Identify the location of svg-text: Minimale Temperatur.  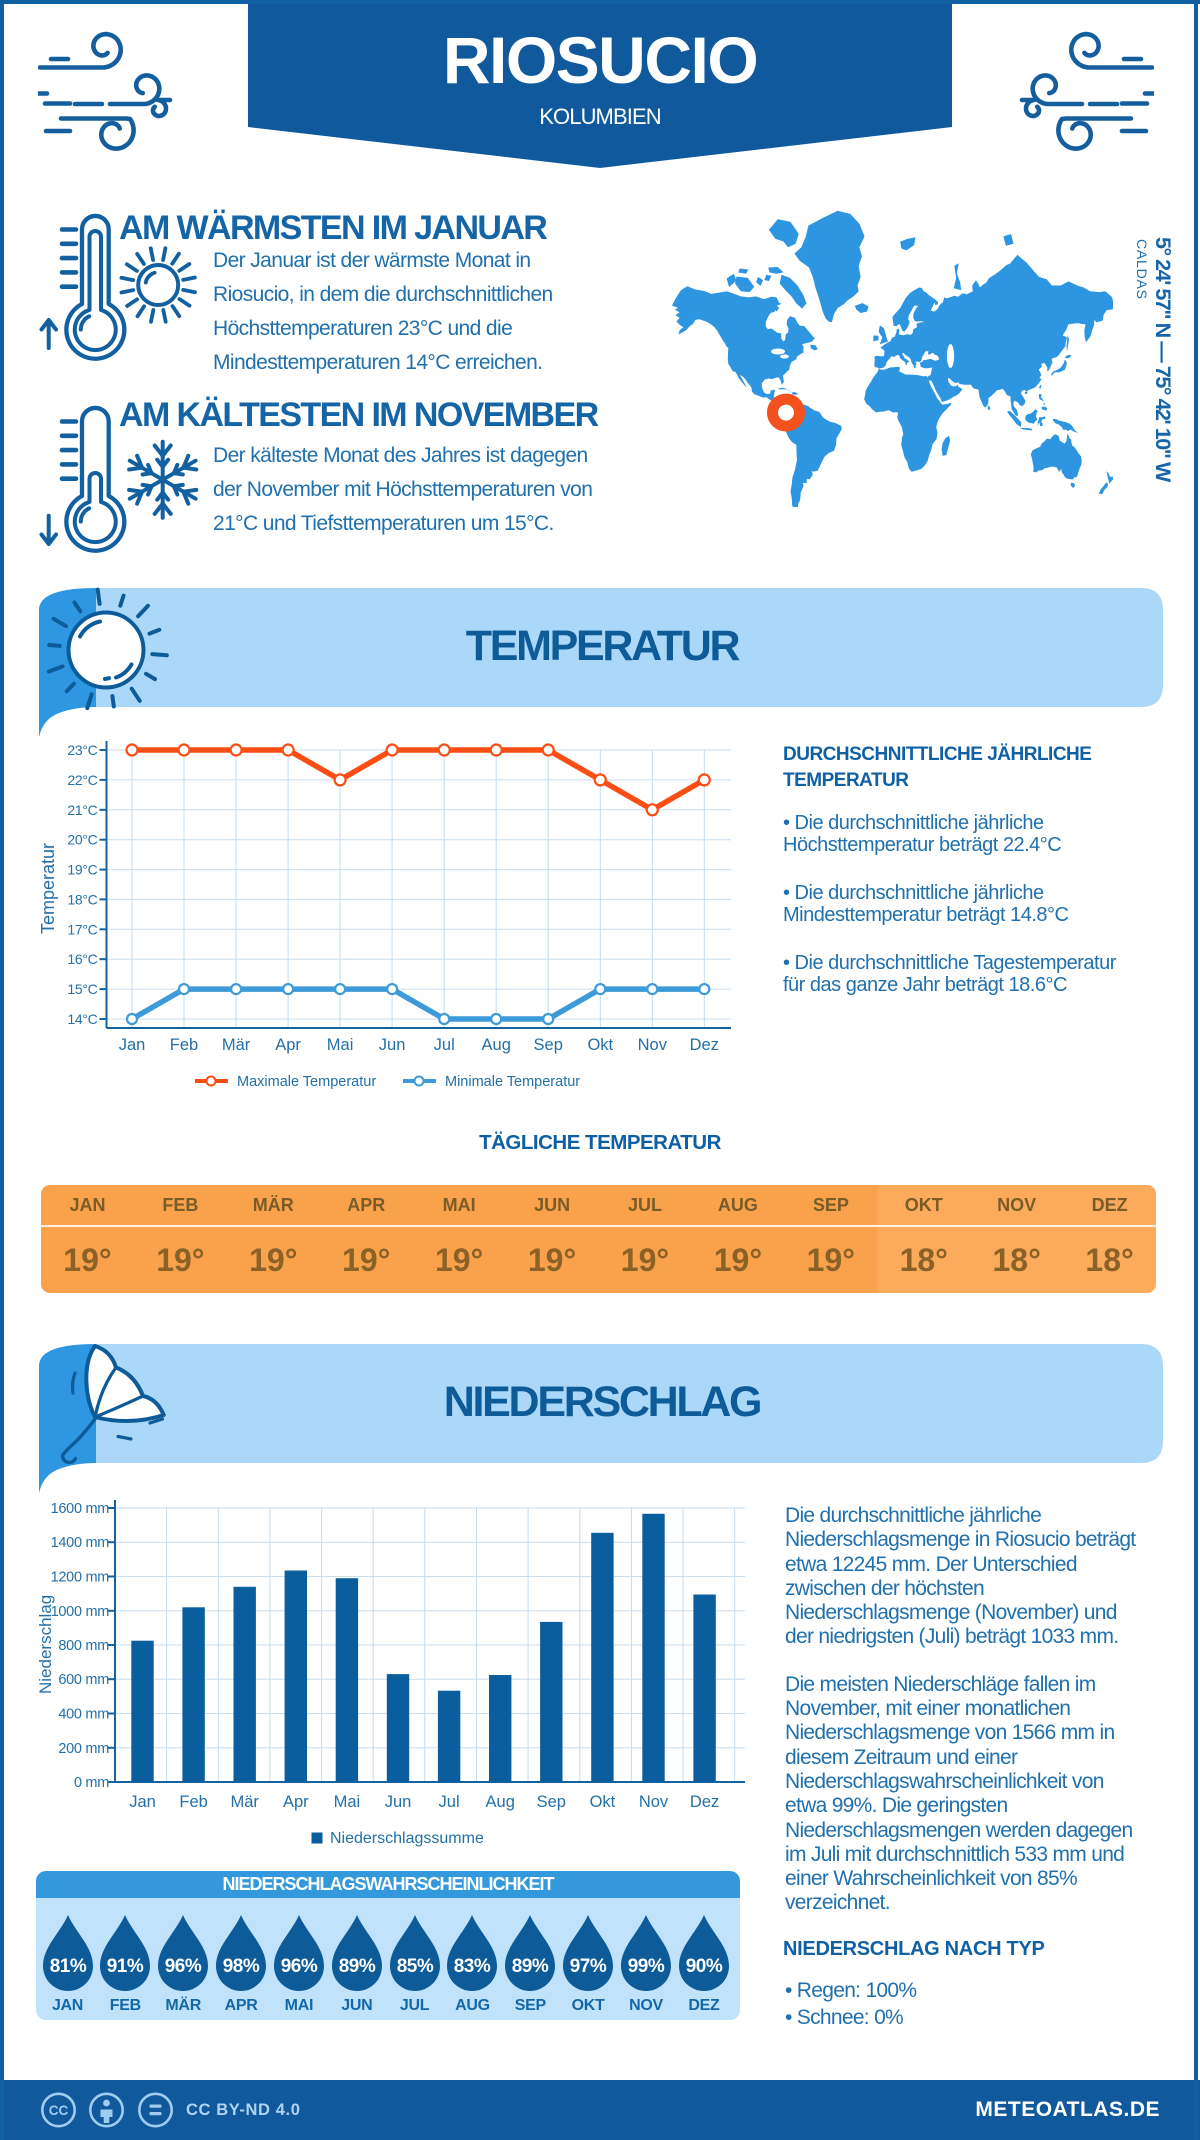
(512, 1082).